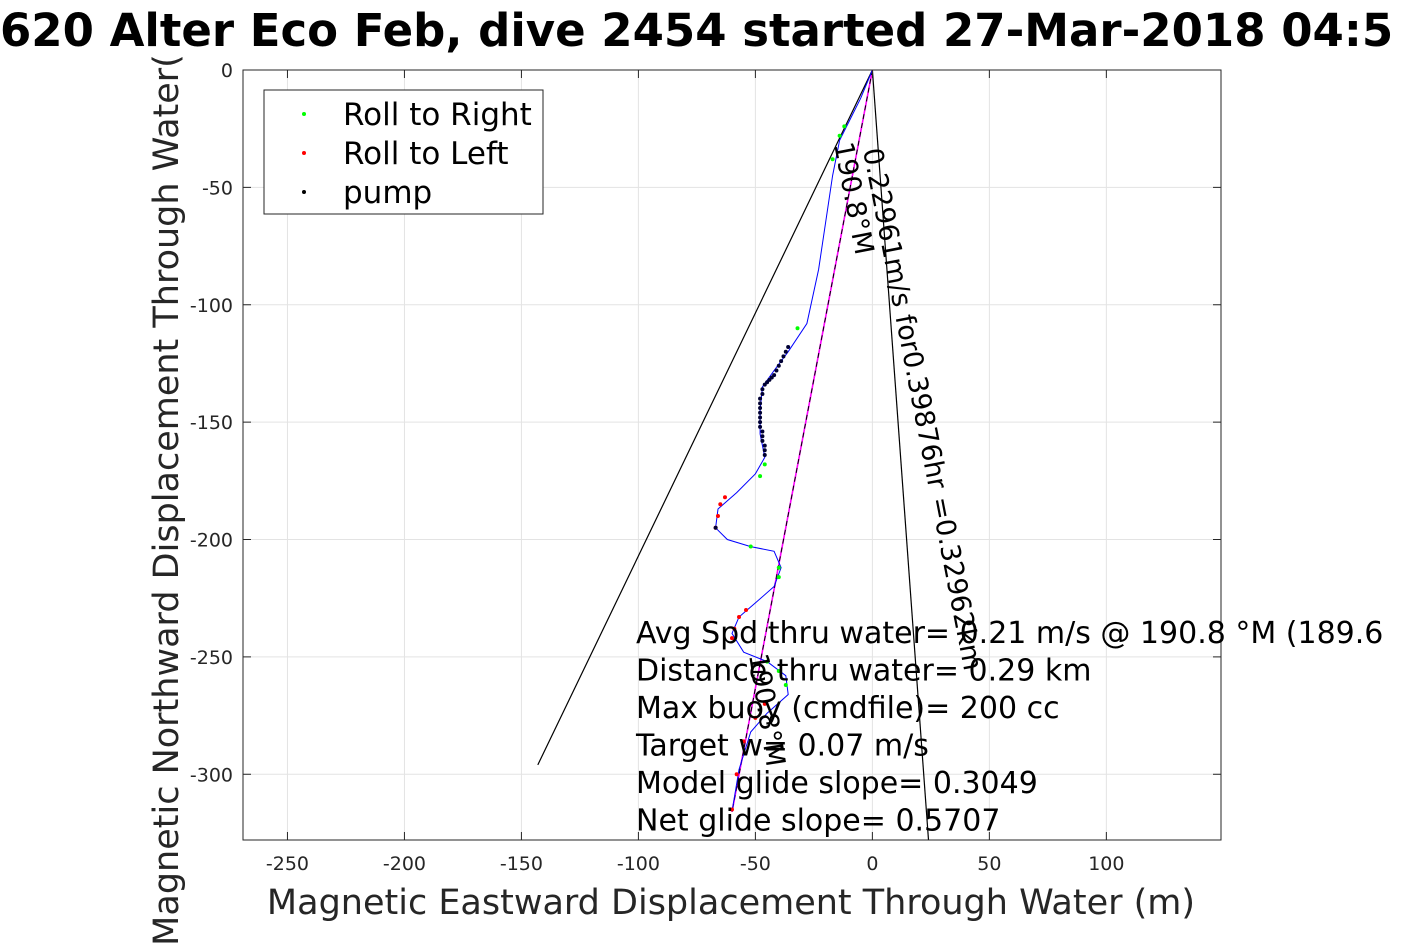  What do you see at coordinates (437, 115) in the screenshot?
I see `legend-label: Roll to Right` at bounding box center [437, 115].